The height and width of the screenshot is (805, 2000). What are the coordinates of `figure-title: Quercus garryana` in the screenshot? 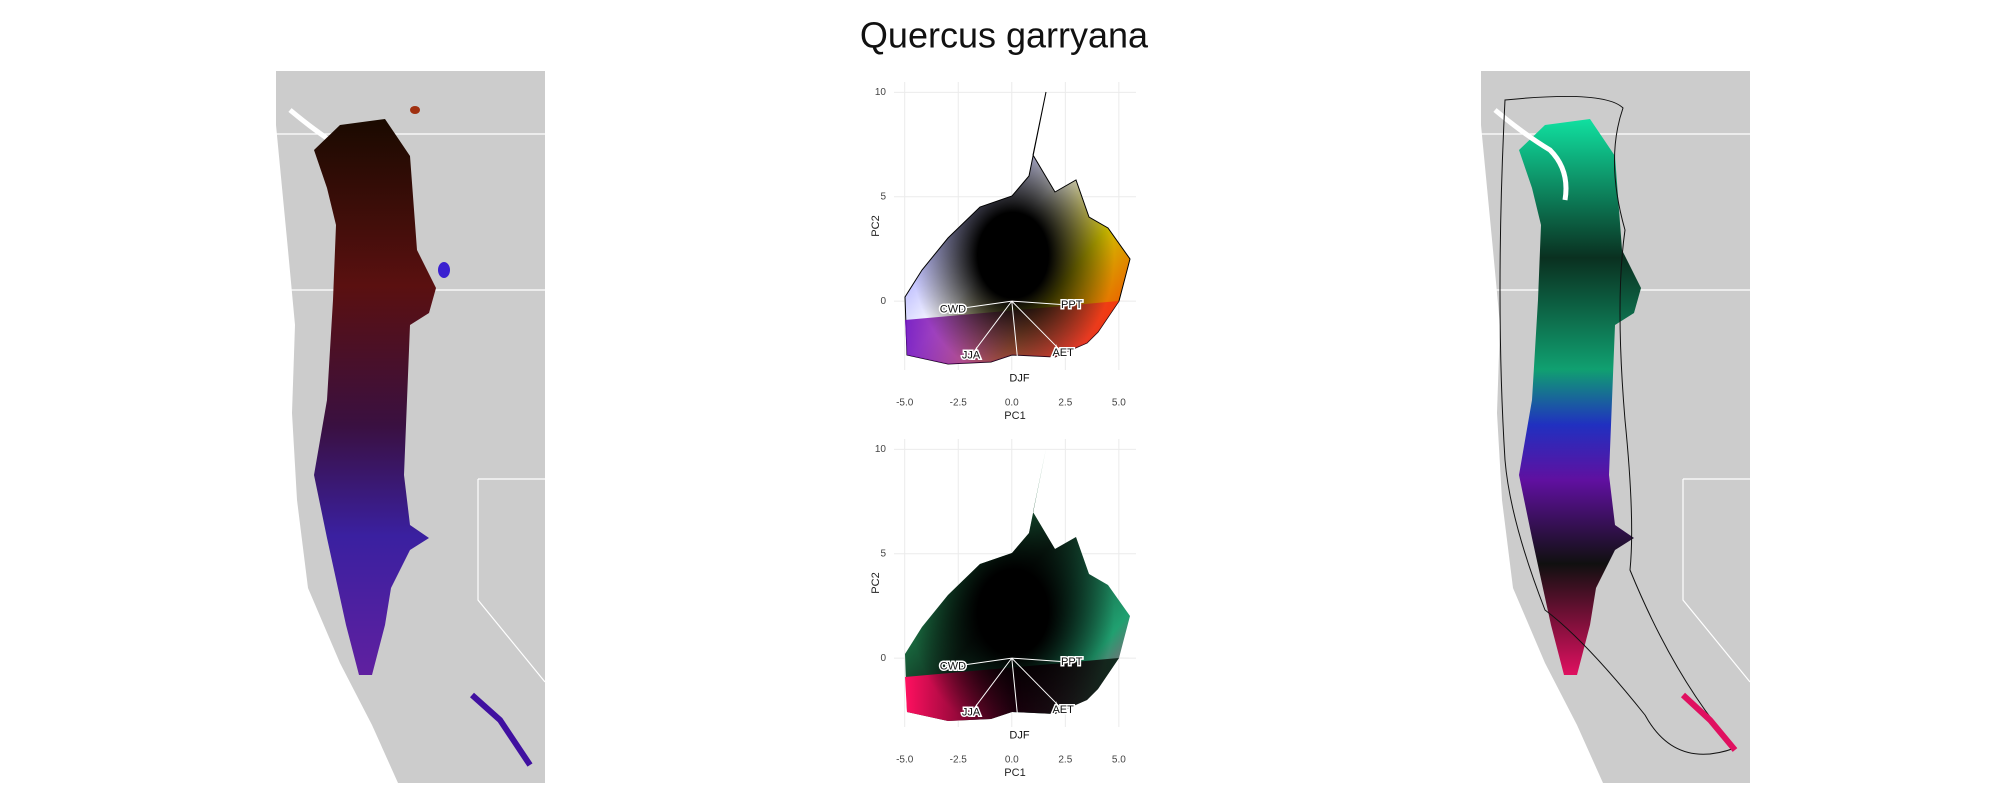 It's located at (1004, 35).